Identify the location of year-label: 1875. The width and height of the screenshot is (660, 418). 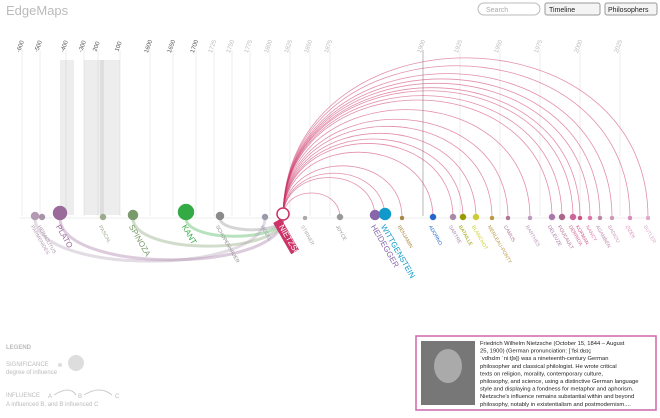
(329, 46).